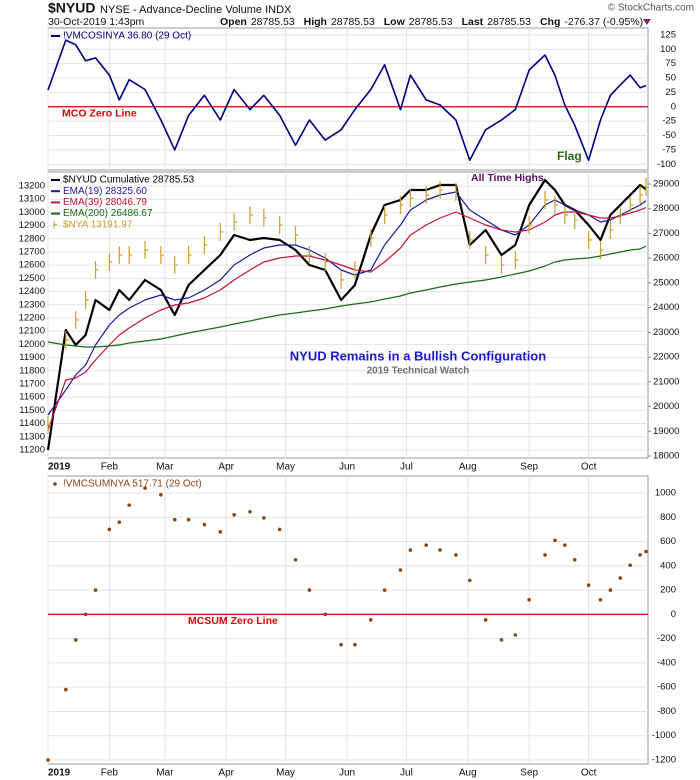 This screenshot has height=780, width=700. Describe the element at coordinates (666, 208) in the screenshot. I see `y2-tick-label: 28000` at that location.